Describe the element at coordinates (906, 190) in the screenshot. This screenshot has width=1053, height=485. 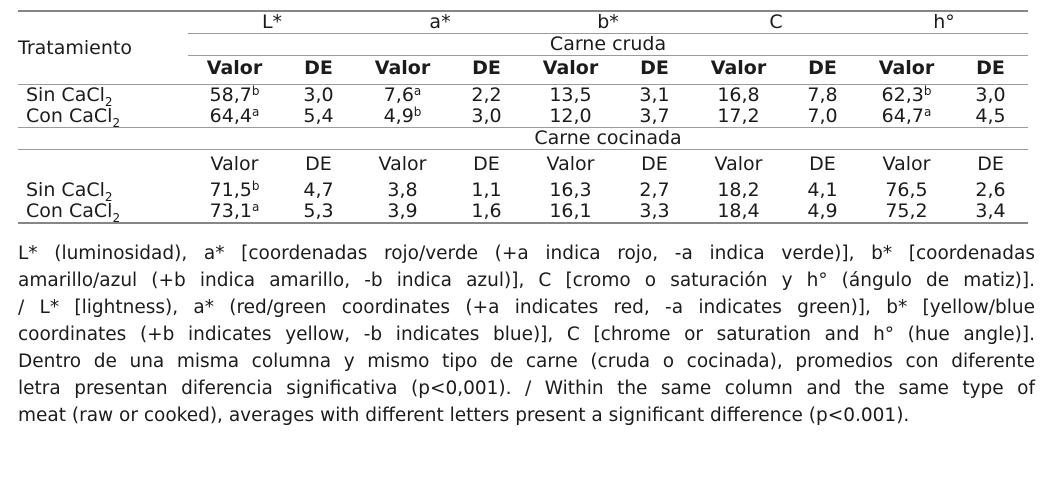
I see `valor-cell: 76,5` at that location.